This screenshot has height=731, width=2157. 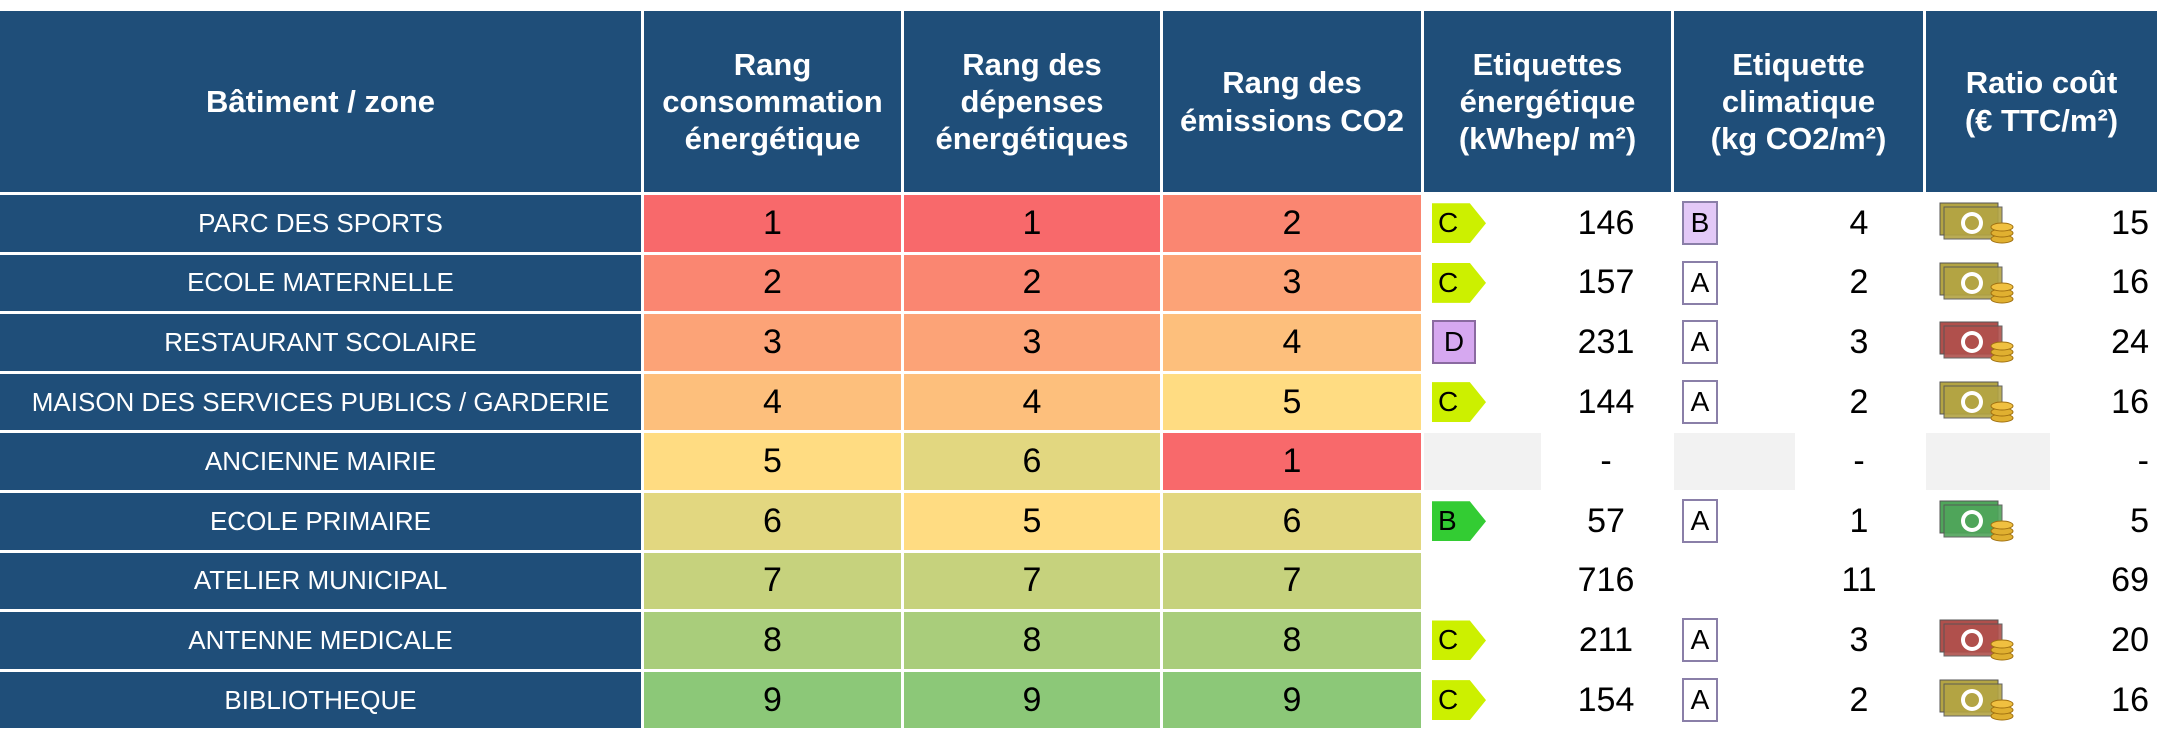 I want to click on energy-label-cell, so click(x=1482, y=461).